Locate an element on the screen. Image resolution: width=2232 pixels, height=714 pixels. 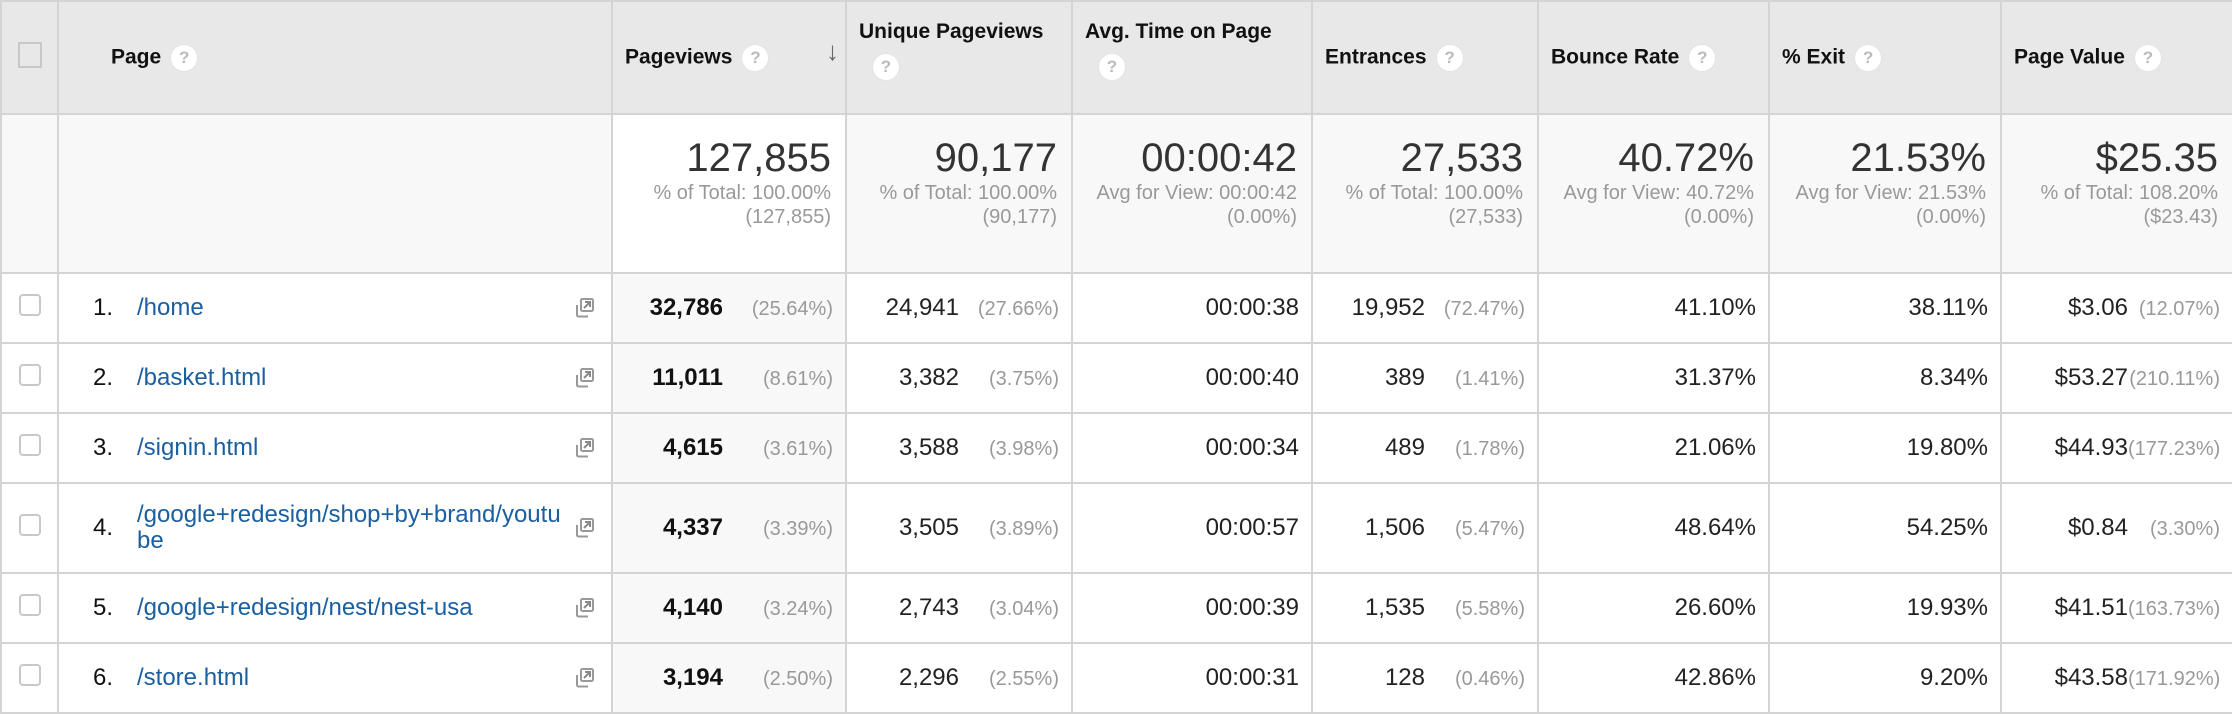
column-header-page: Page? is located at coordinates (335, 57).